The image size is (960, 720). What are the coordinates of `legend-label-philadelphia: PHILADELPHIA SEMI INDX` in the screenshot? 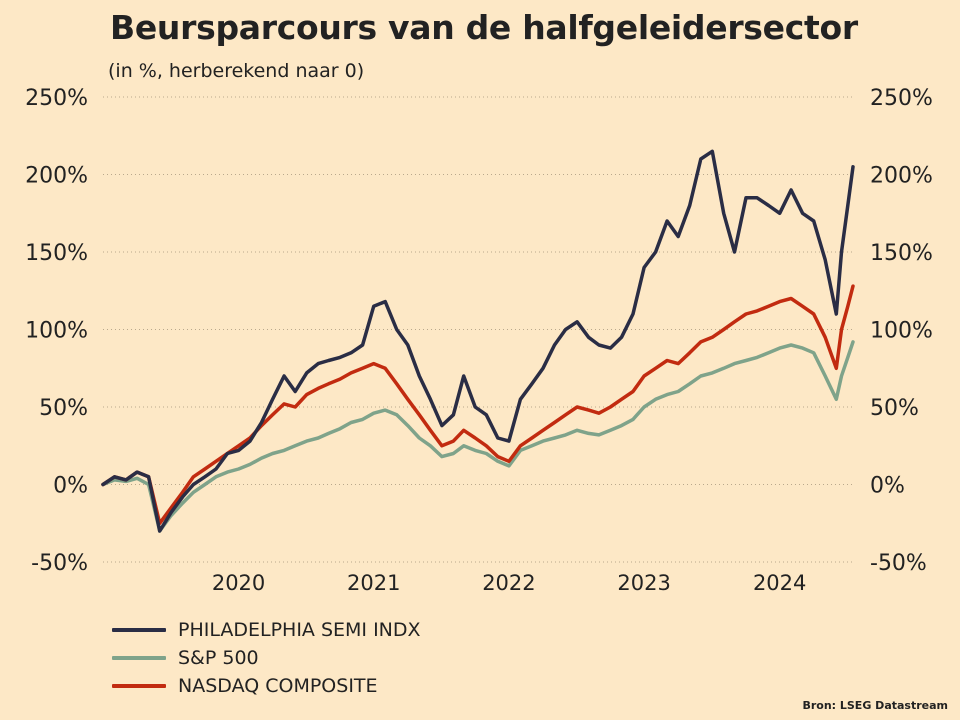 It's located at (299, 630).